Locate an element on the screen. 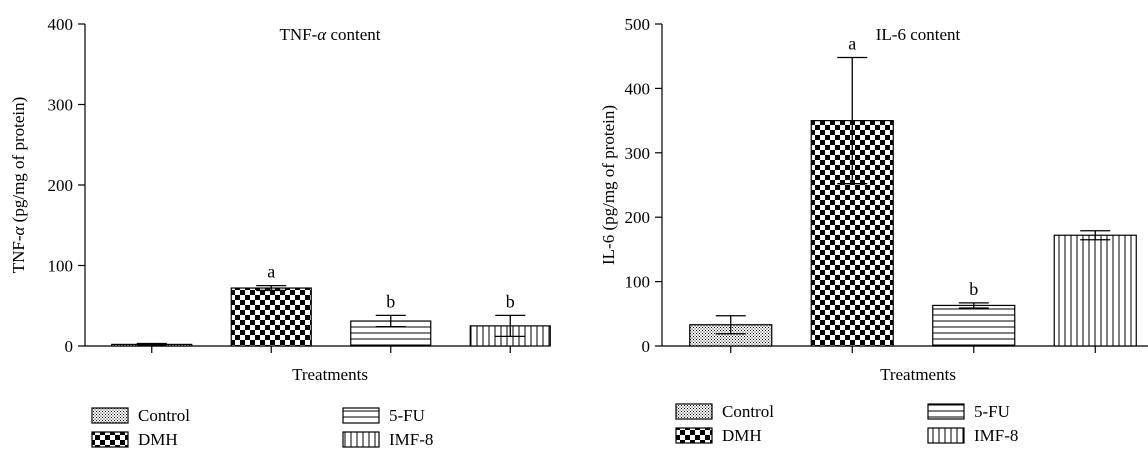 This screenshot has width=1148, height=465. y-axis-label-main: IL-6 (pg/mg of protein) is located at coordinates (608, 185).